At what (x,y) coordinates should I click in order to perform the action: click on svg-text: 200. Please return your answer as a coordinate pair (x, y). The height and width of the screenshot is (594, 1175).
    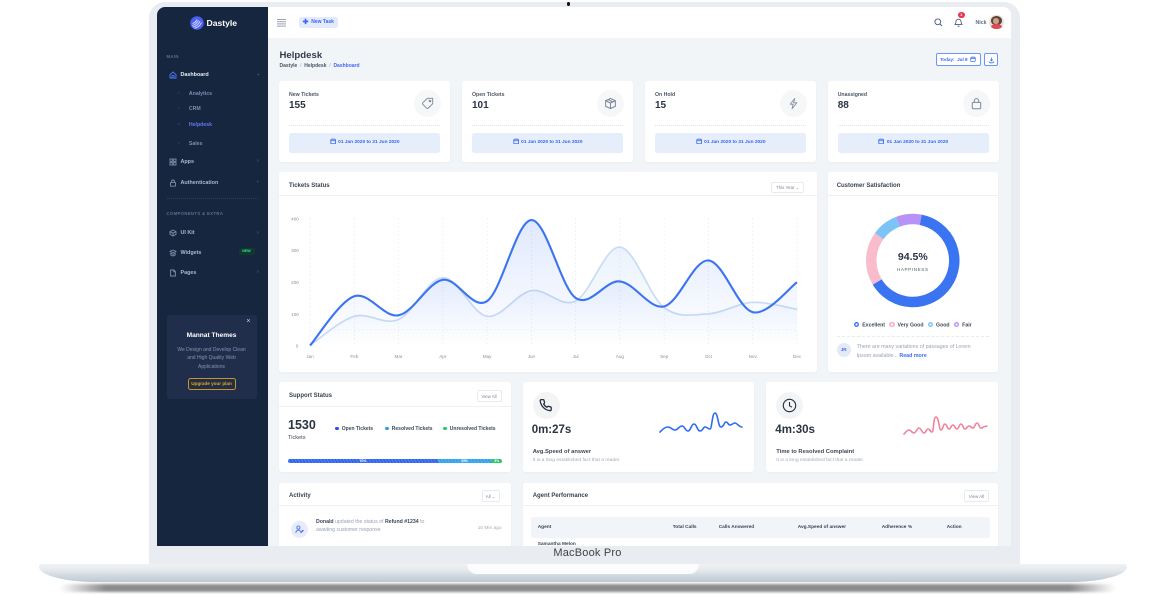
    Looking at the image, I should click on (295, 282).